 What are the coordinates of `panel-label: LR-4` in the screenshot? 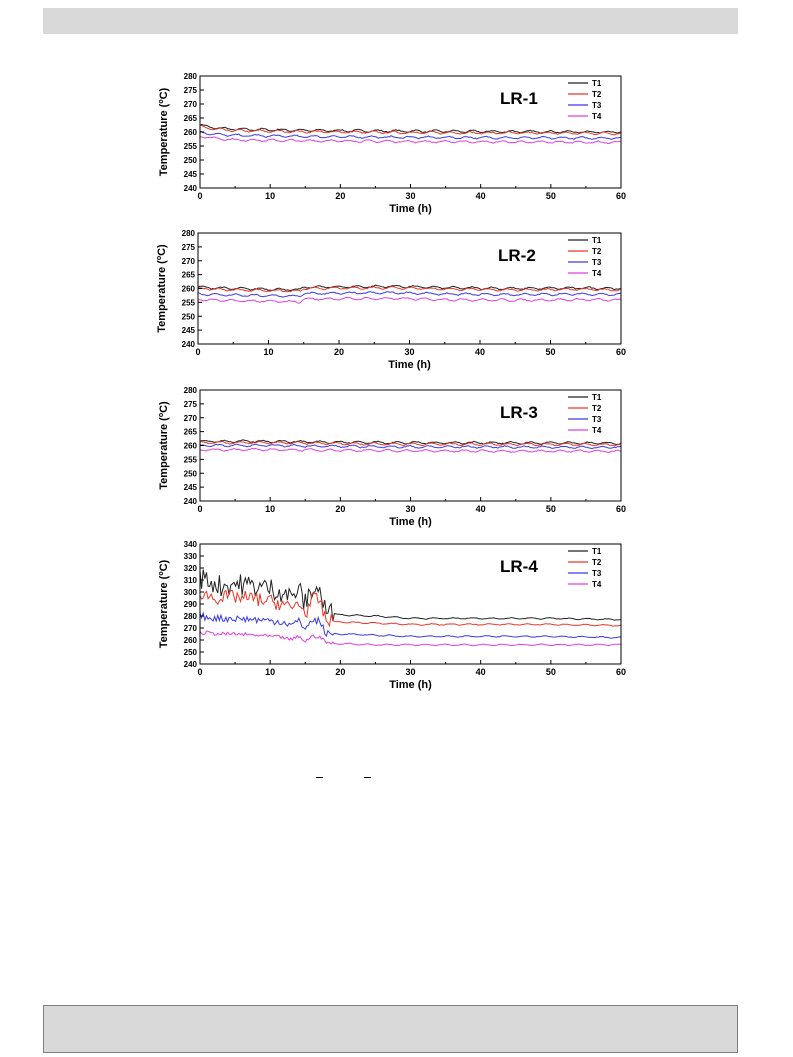 It's located at (519, 566).